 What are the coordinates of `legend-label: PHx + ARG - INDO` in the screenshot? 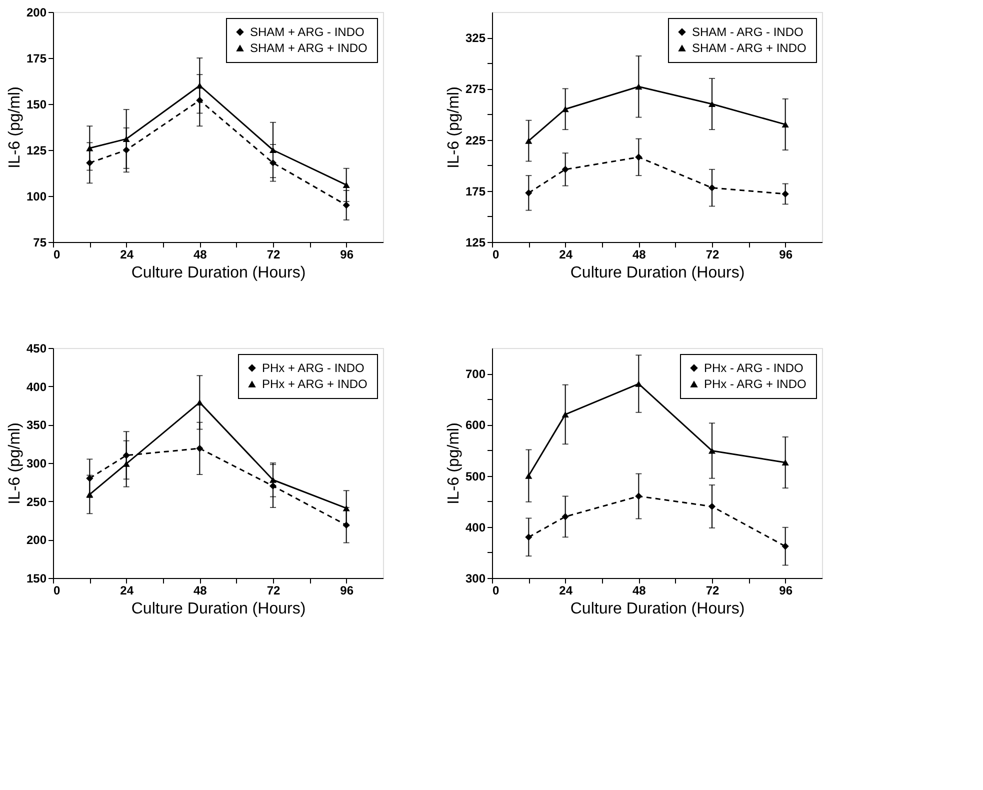 It's located at (313, 368).